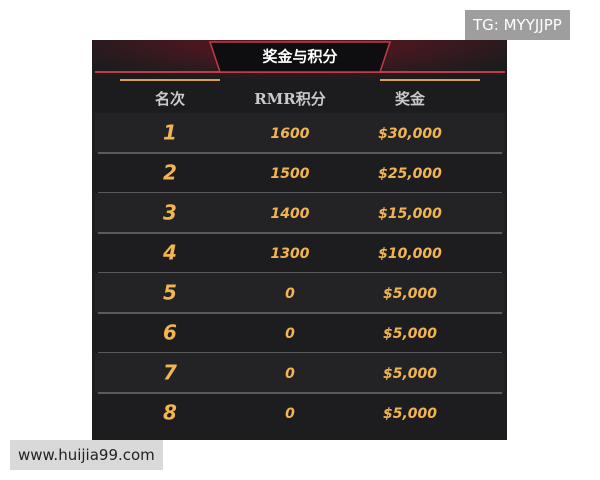 The image size is (600, 480). I want to click on column-header: 奖金, so click(410, 99).